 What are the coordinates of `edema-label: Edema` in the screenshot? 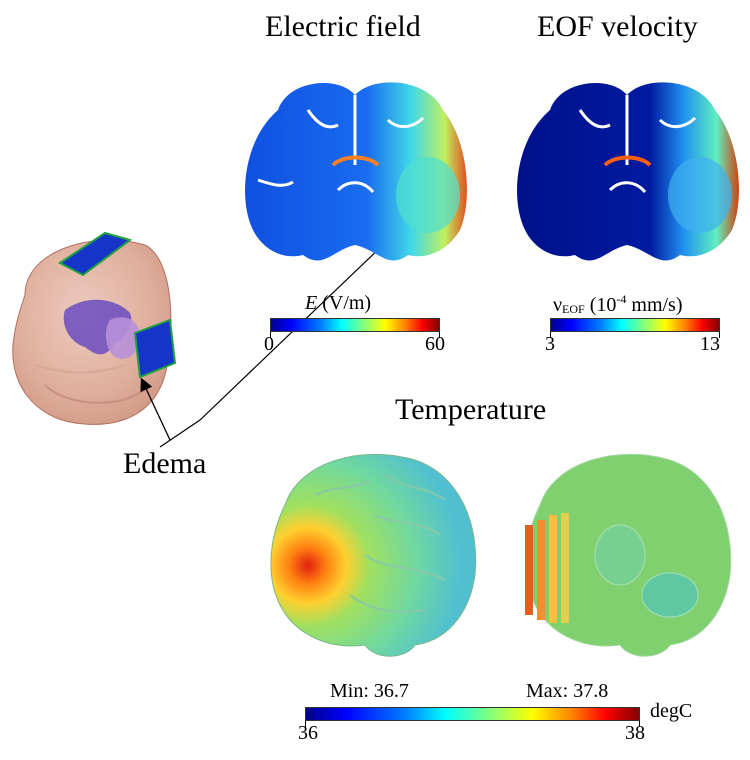 It's located at (165, 463).